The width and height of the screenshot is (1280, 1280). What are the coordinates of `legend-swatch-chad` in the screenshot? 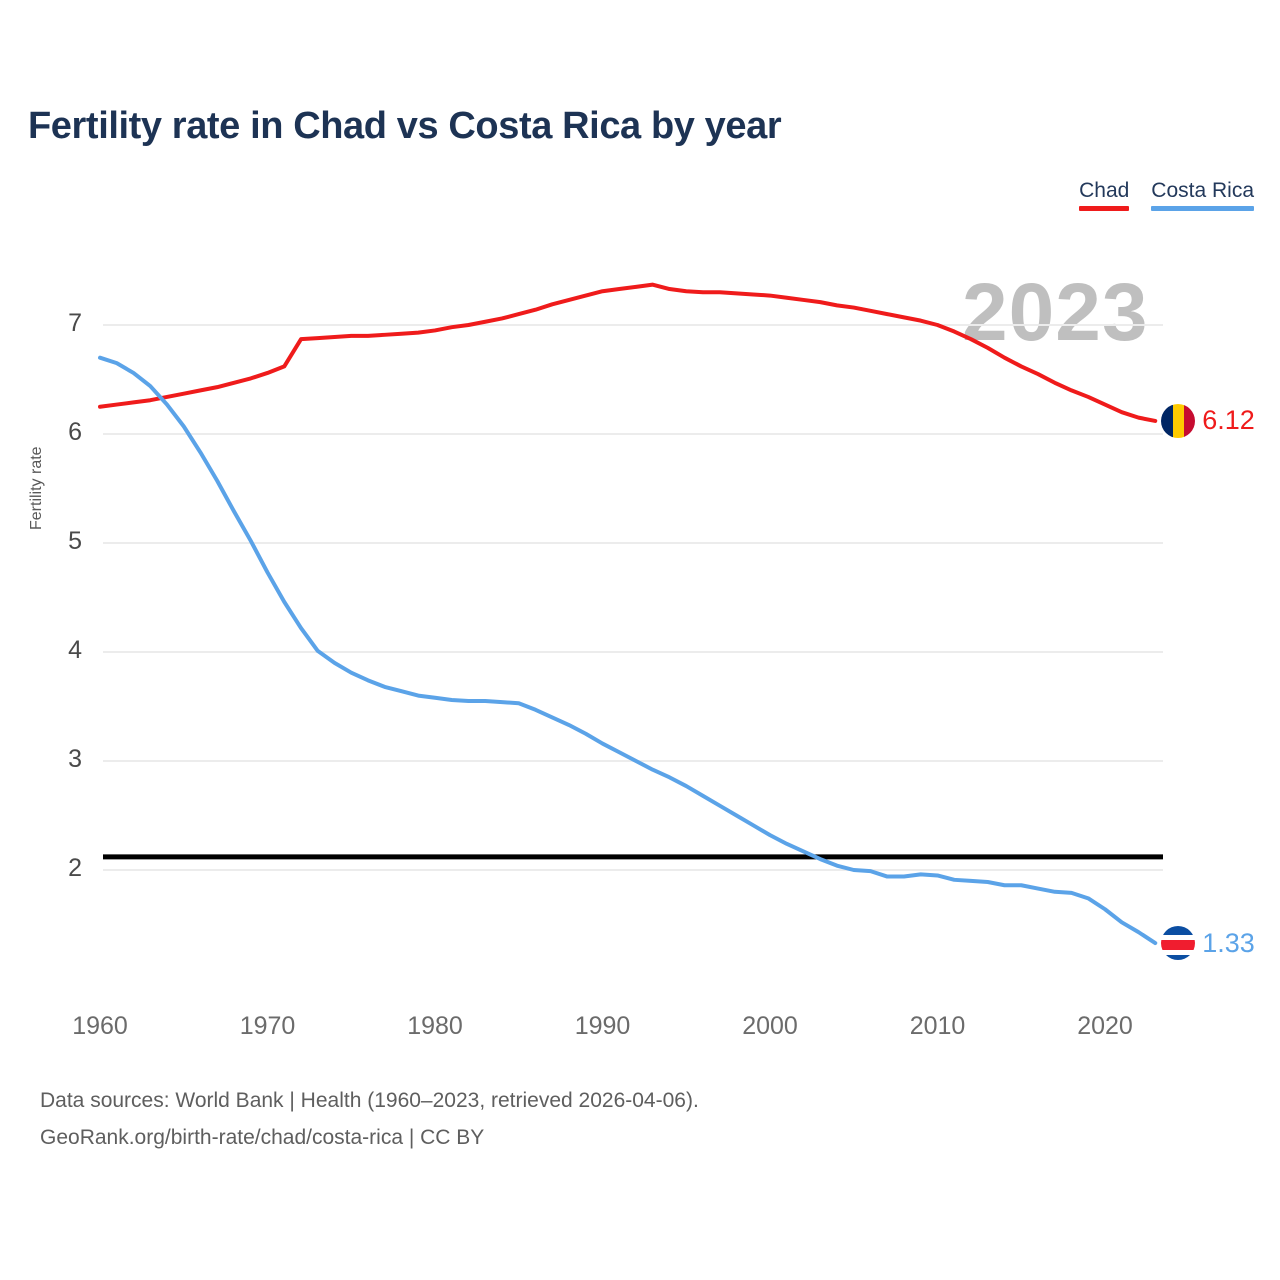 It's located at (1104, 209).